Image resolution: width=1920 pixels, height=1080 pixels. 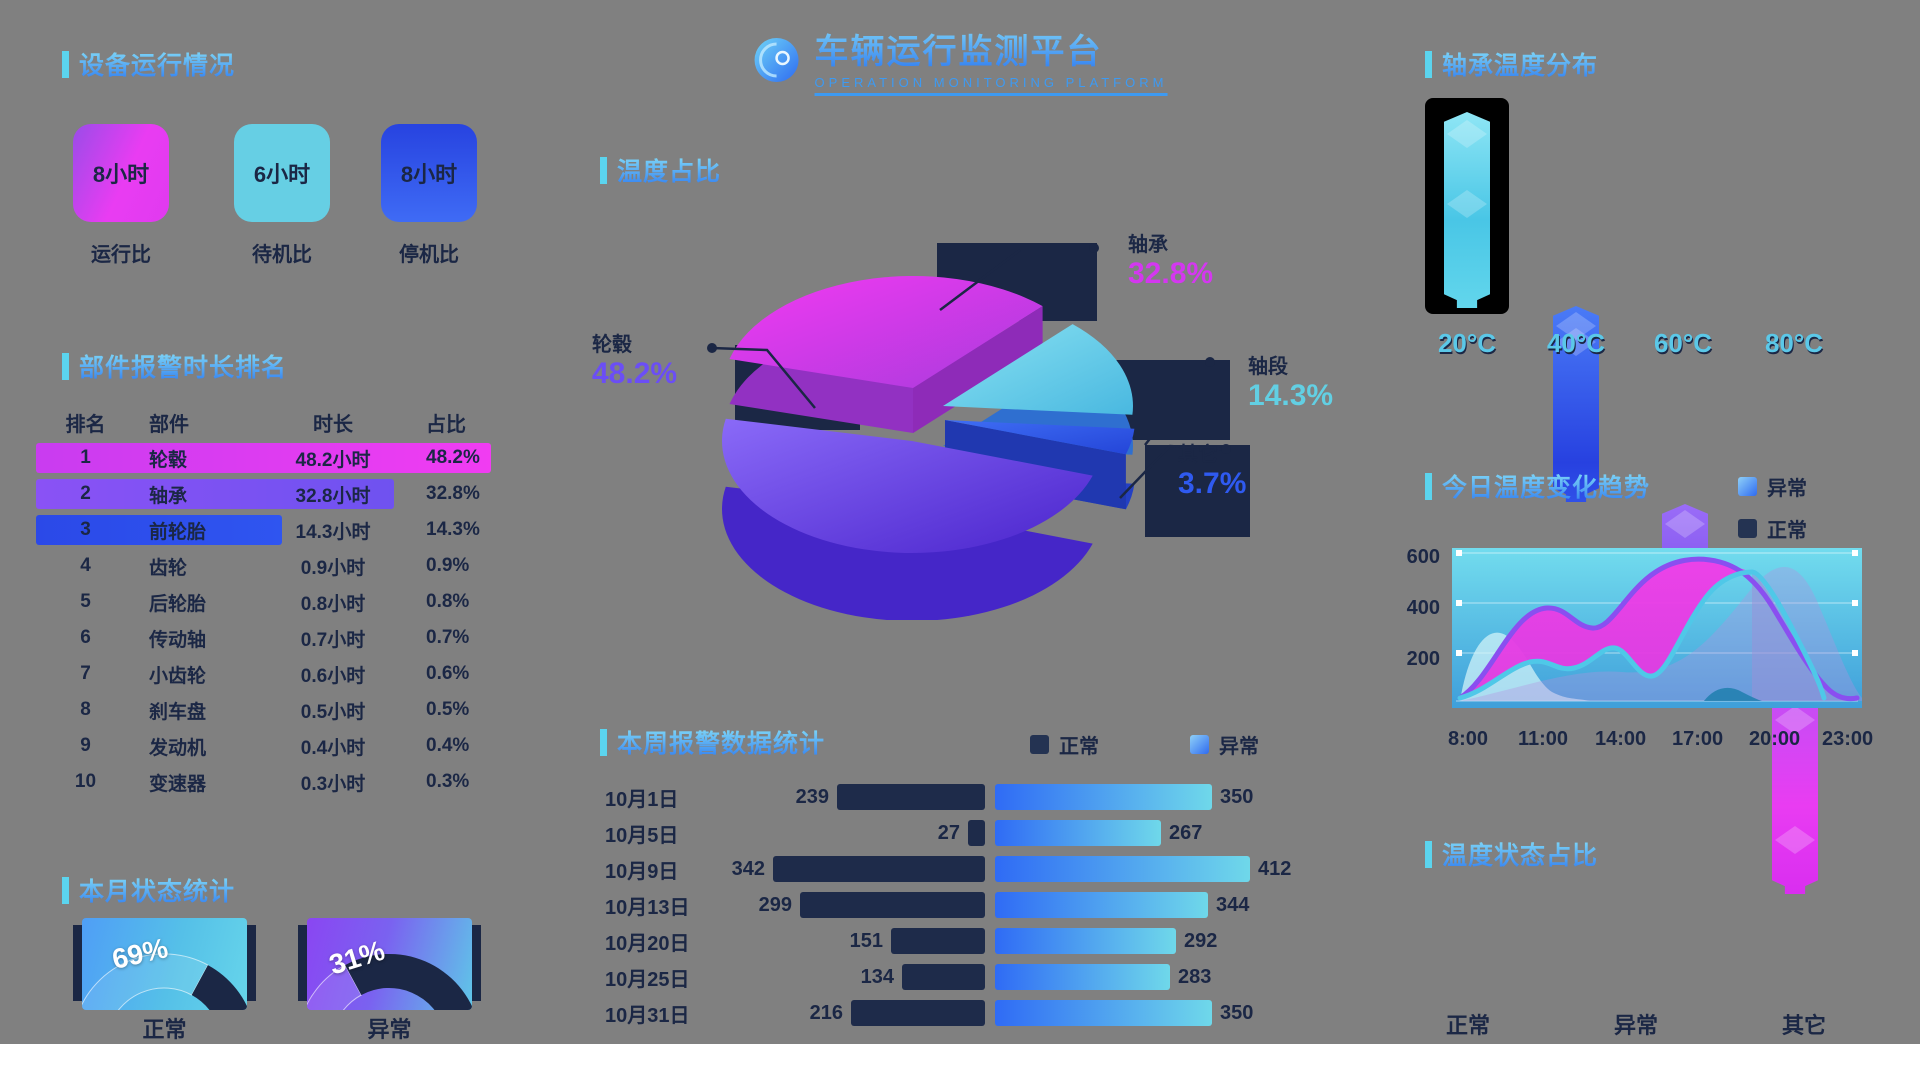 I want to click on section-title-stats: 设备运行情况, so click(x=148, y=64).